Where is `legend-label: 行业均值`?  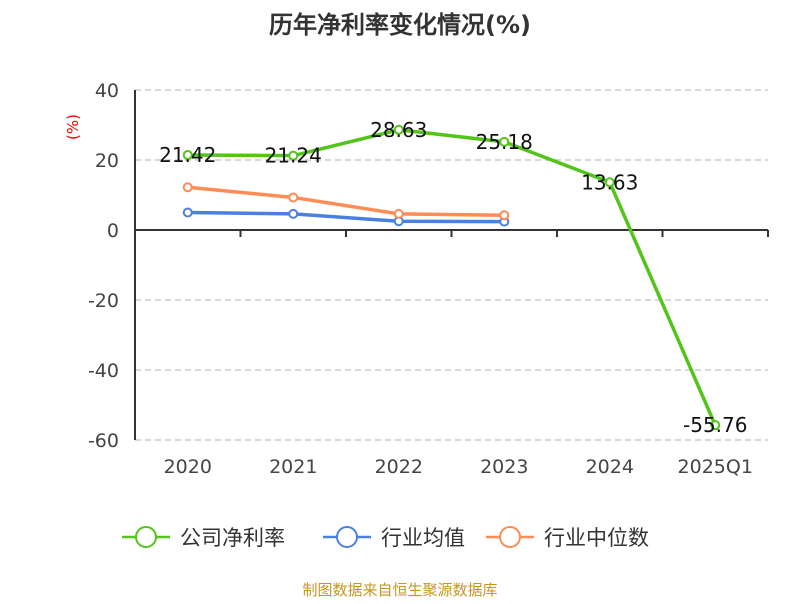 legend-label: 行业均值 is located at coordinates (423, 538).